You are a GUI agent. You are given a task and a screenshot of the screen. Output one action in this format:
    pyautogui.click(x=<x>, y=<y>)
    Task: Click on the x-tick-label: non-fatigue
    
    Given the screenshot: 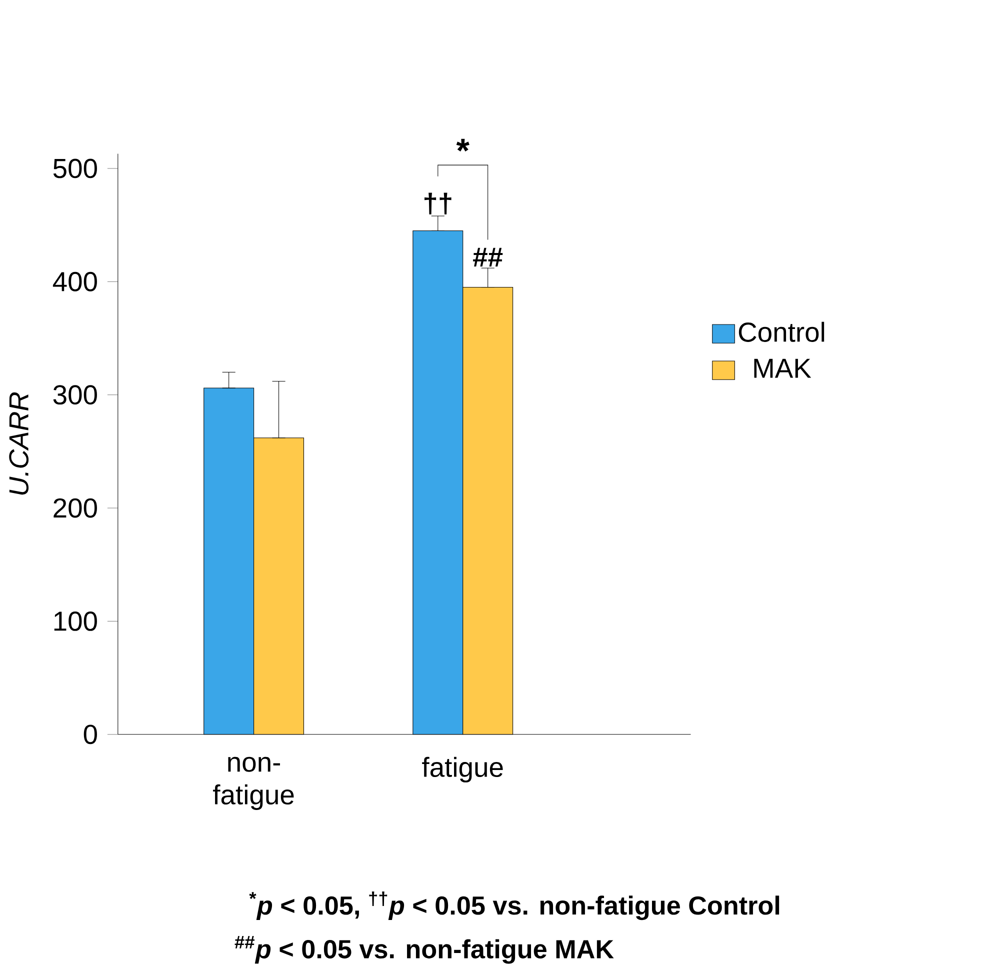 What is the action you would take?
    pyautogui.click(x=253, y=783)
    